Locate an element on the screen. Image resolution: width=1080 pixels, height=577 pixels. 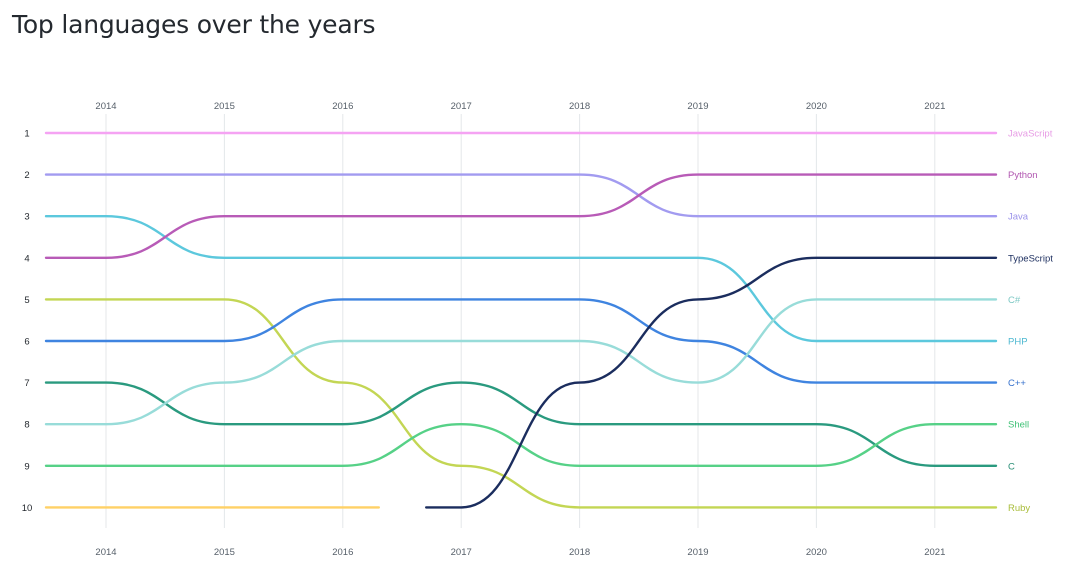
x-tick-top-2017: 2017 is located at coordinates (461, 106).